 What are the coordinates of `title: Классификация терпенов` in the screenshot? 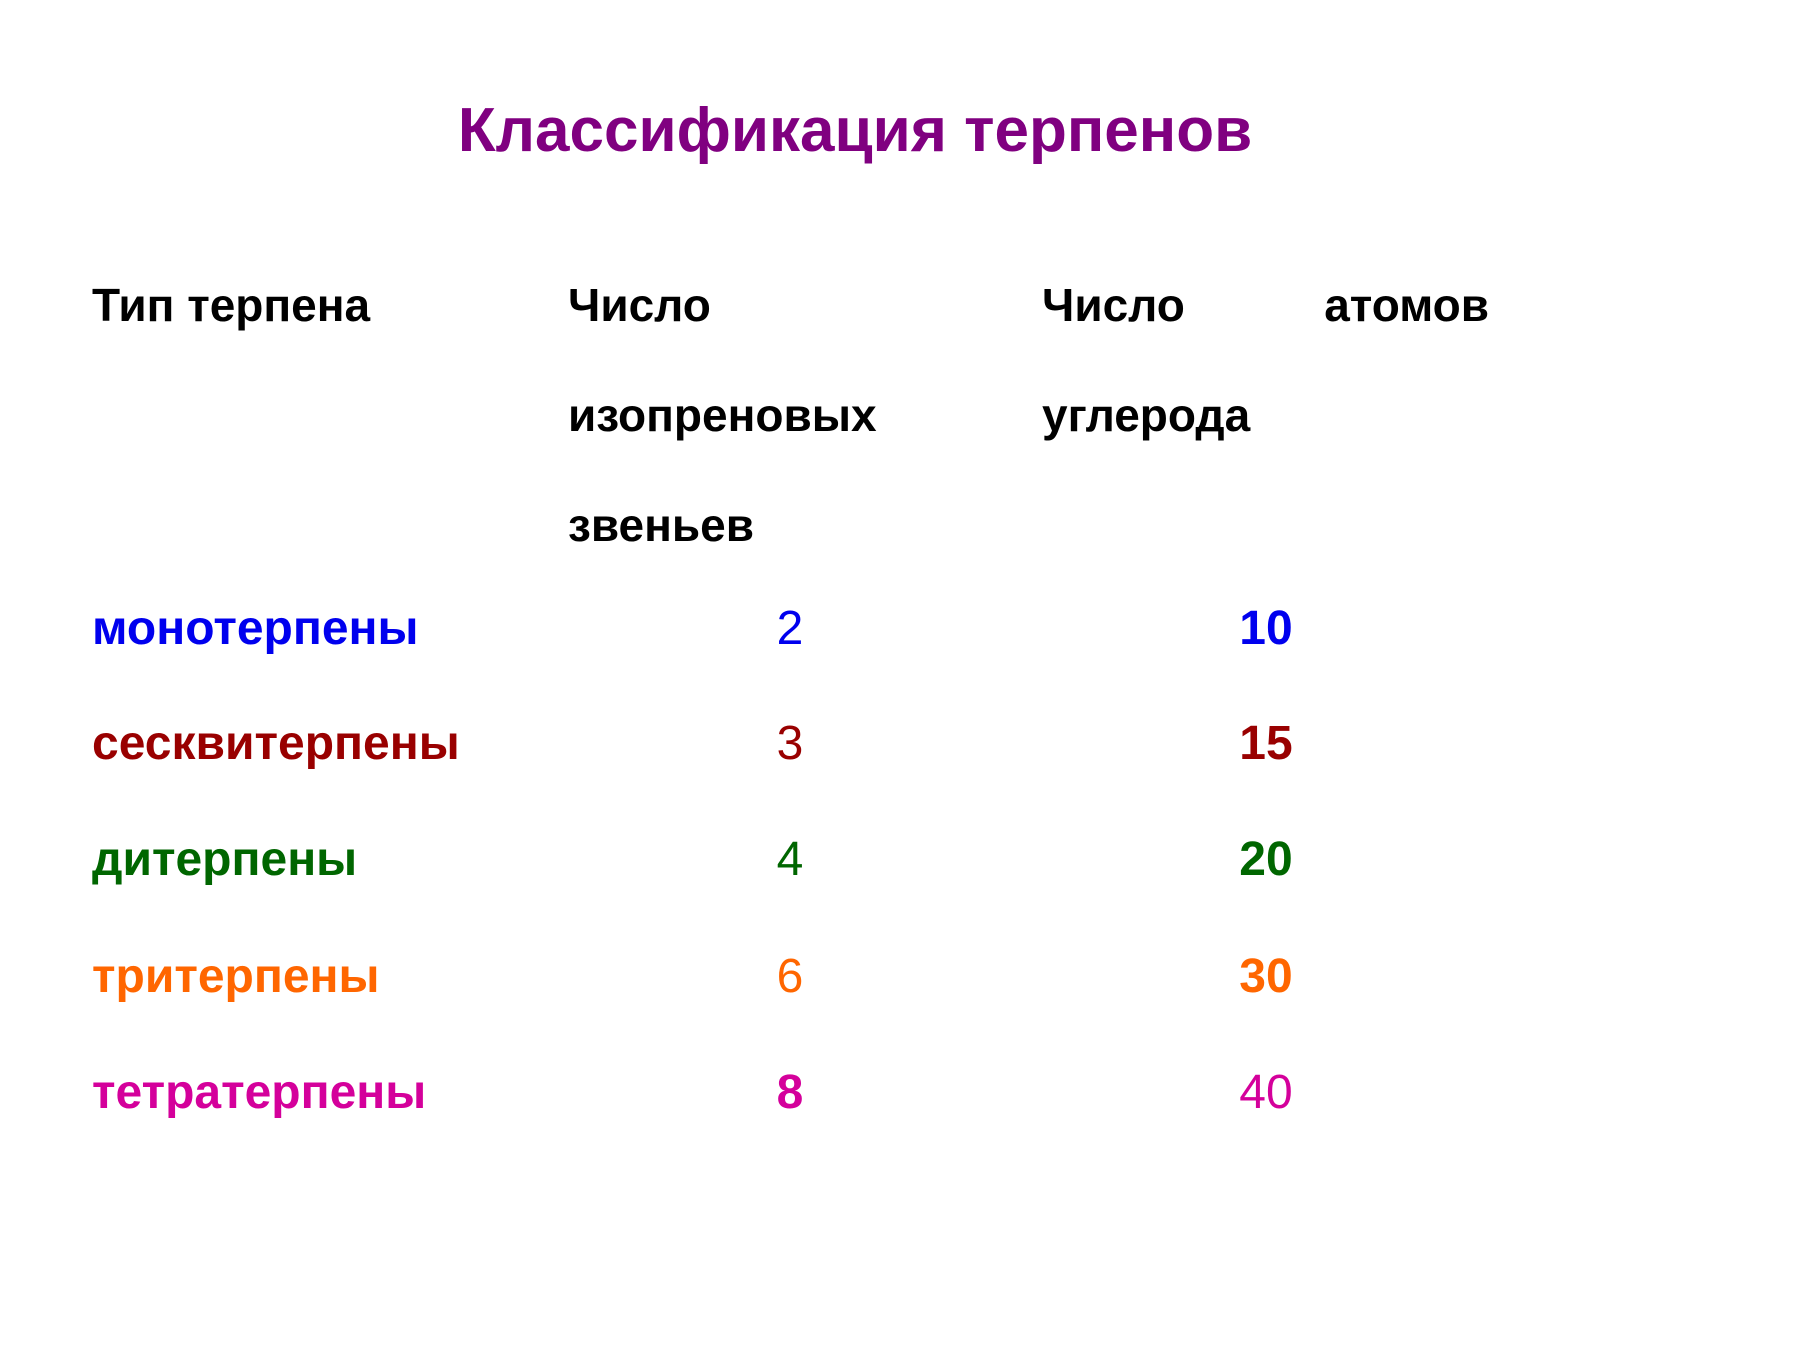 It's located at (855, 130).